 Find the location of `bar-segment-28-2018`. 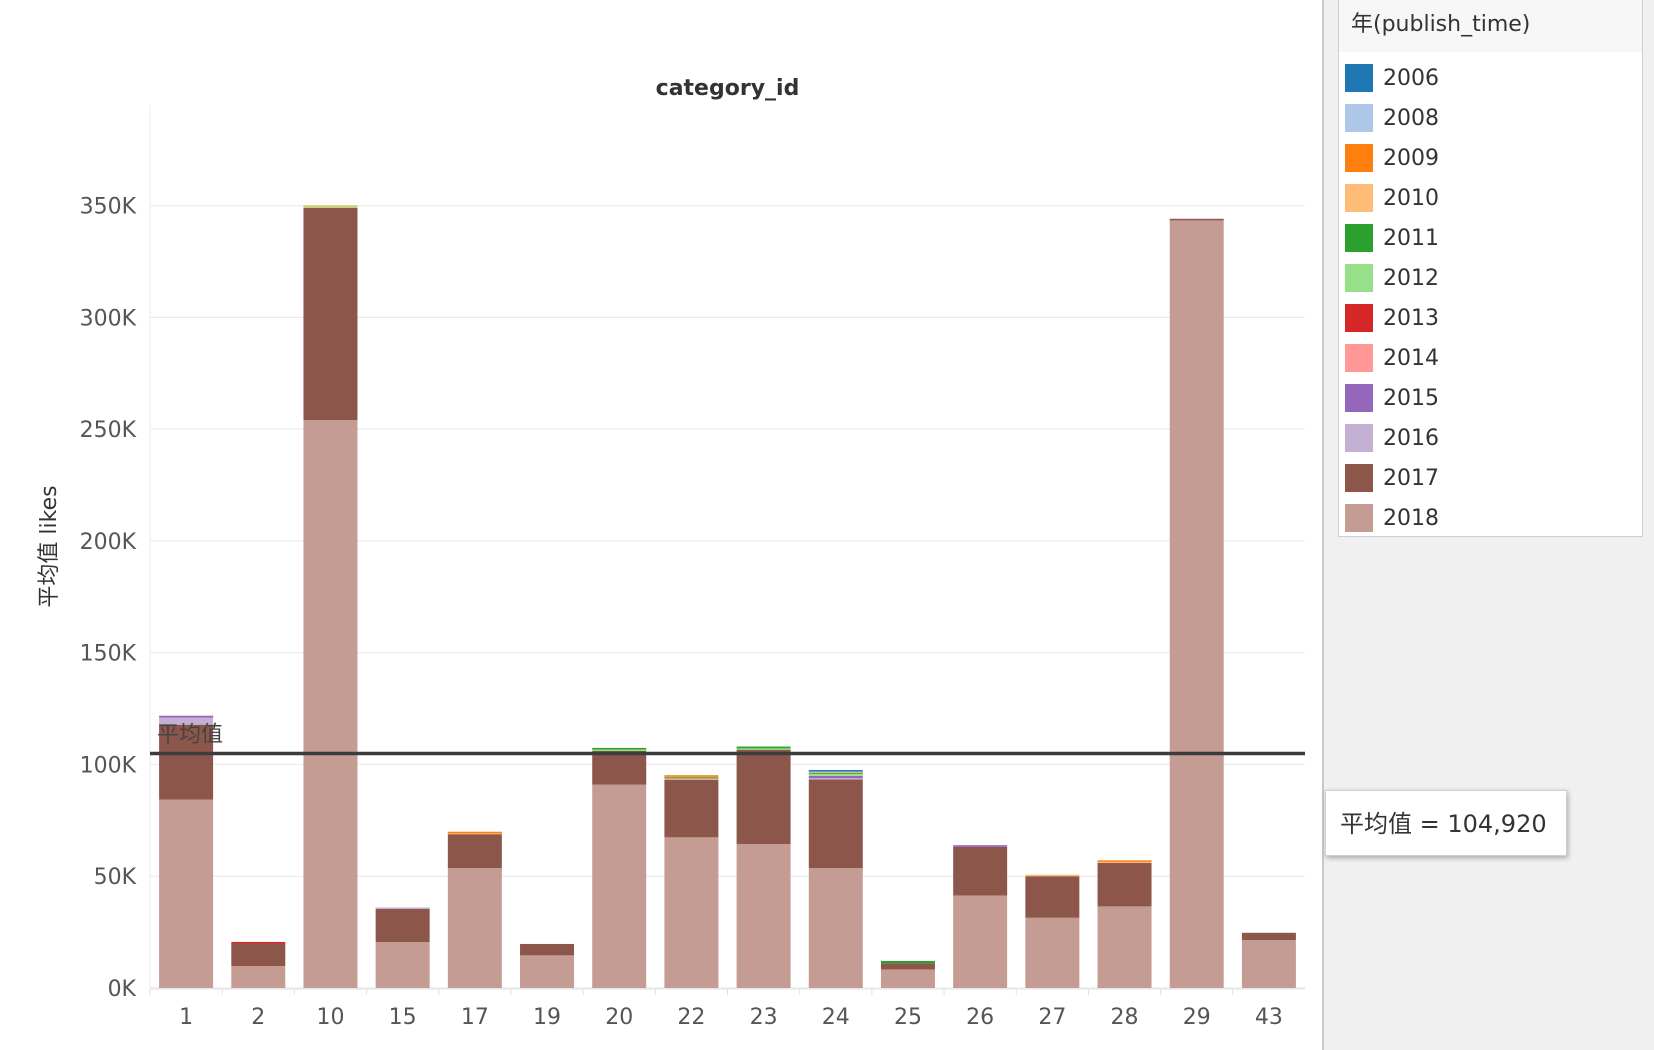

bar-segment-28-2018 is located at coordinates (1124, 947).